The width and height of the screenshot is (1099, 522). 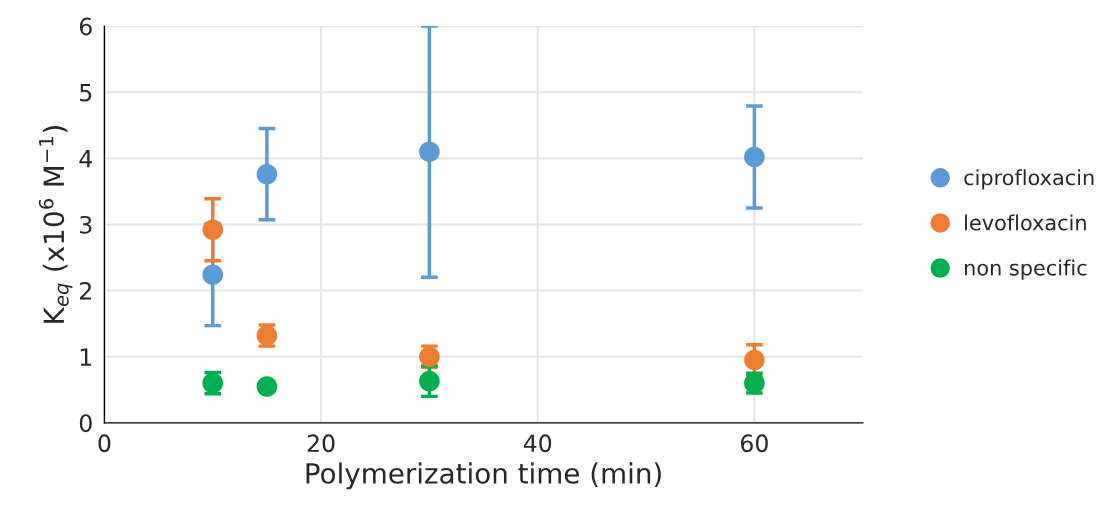 I want to click on y-tick-label: 0, so click(x=85, y=423).